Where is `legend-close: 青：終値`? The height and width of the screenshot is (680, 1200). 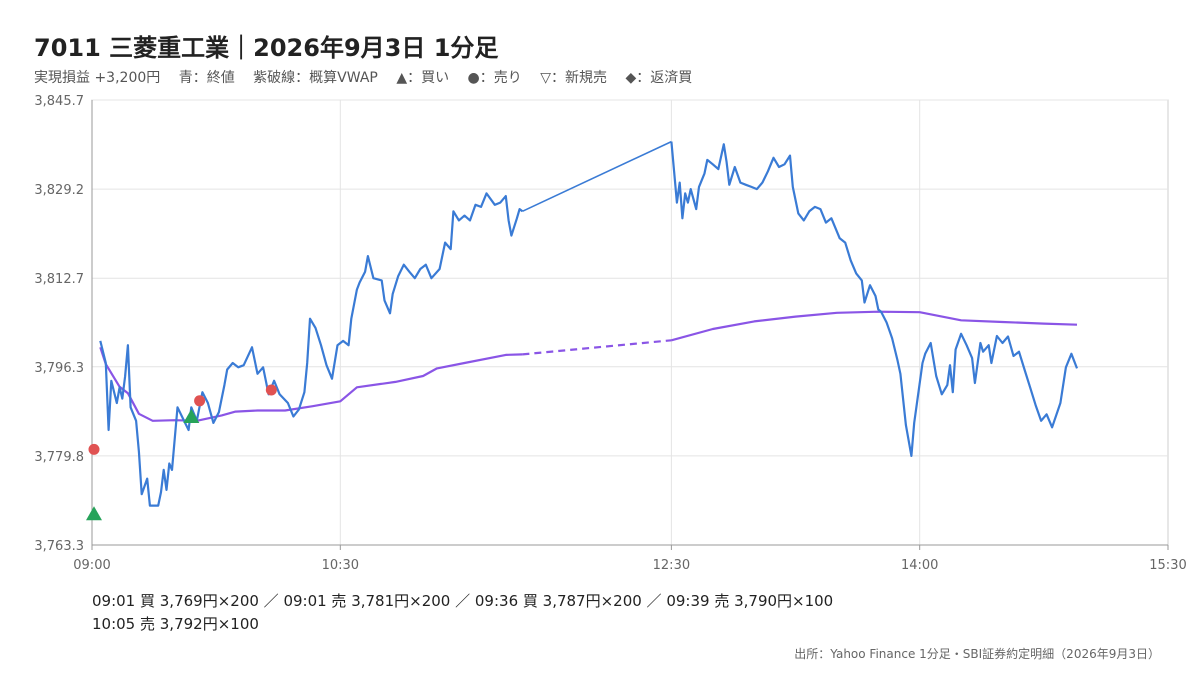
legend-close: 青：終値 is located at coordinates (206, 78).